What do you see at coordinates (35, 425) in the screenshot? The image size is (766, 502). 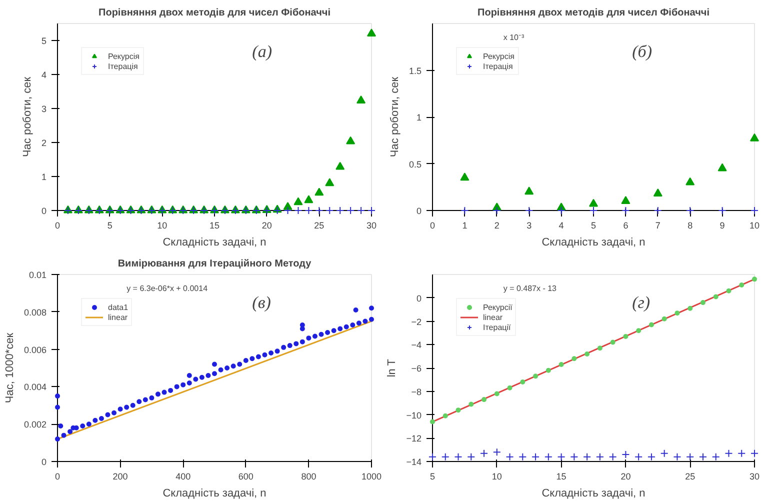 I see `y-tick-label: 0.002` at bounding box center [35, 425].